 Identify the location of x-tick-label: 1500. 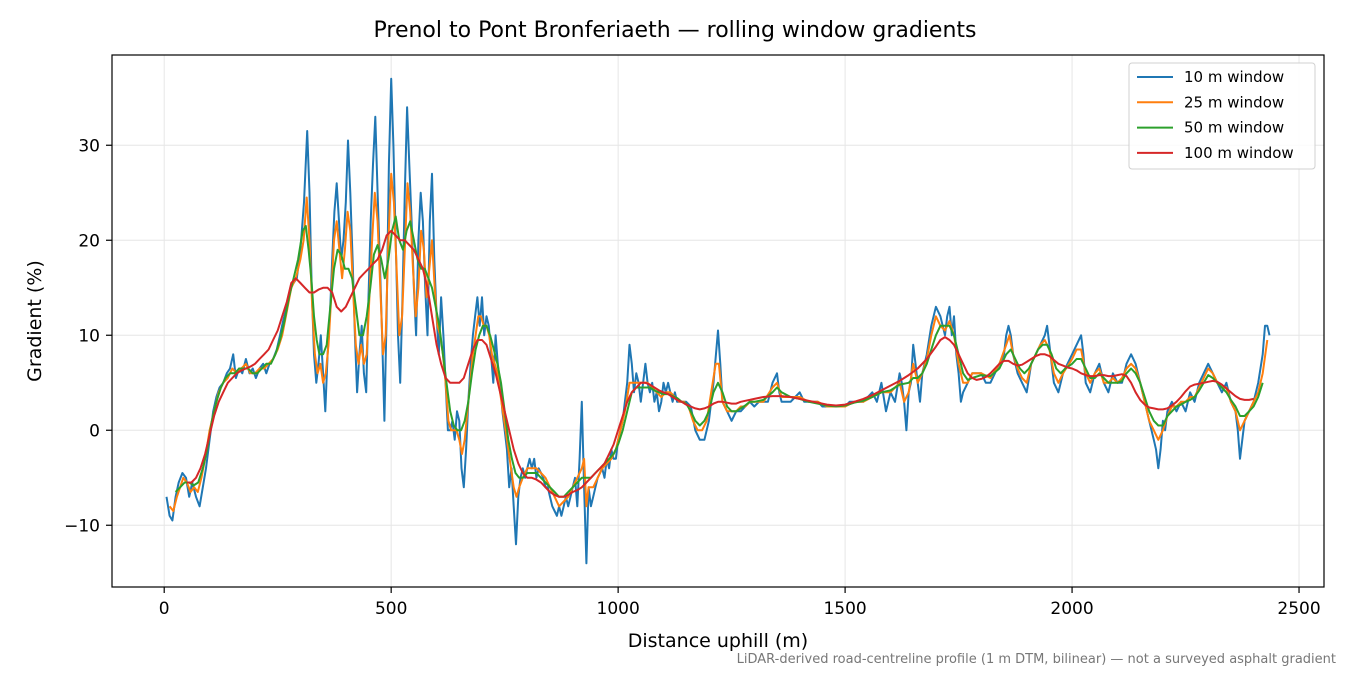
(844, 609).